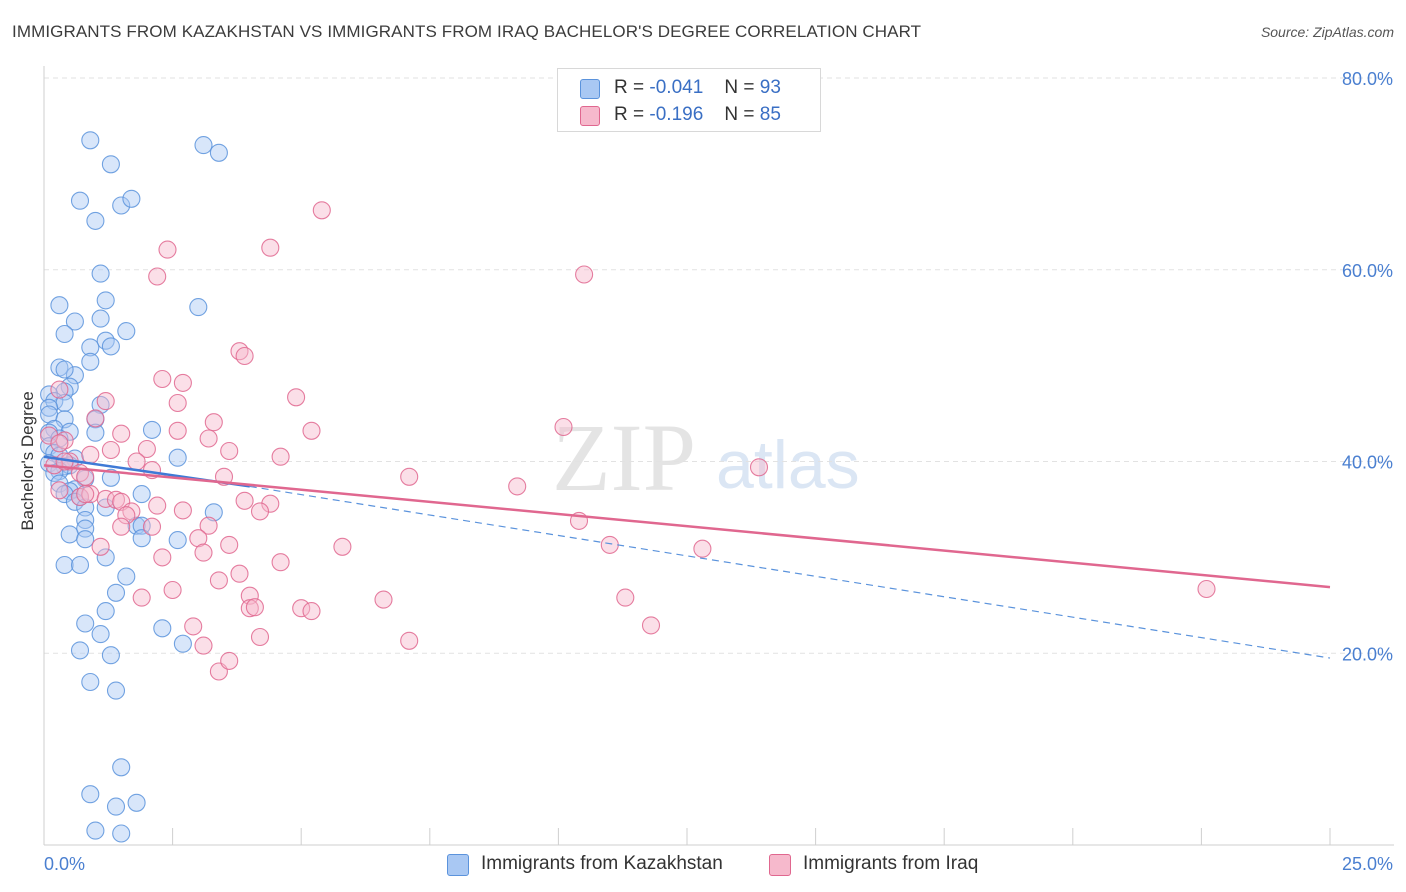 This screenshot has width=1406, height=892. I want to click on stats-text-kazakhstan: R = -0.041 N = 93, so click(697, 88).